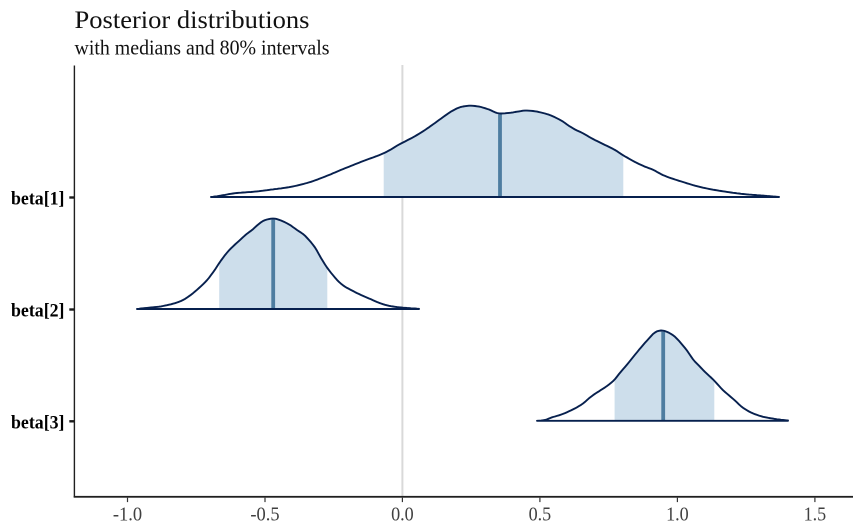 This screenshot has width=864, height=530. What do you see at coordinates (264, 515) in the screenshot?
I see `svg-text: -0.5` at bounding box center [264, 515].